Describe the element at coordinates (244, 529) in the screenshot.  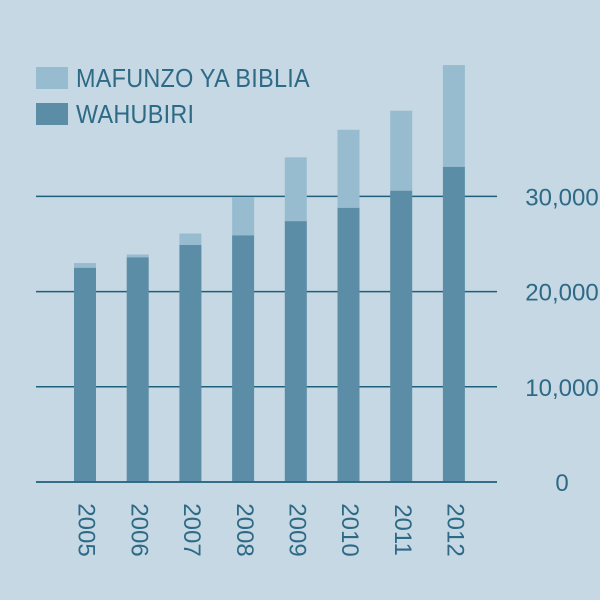
I see `x-tick-label: 2008` at that location.